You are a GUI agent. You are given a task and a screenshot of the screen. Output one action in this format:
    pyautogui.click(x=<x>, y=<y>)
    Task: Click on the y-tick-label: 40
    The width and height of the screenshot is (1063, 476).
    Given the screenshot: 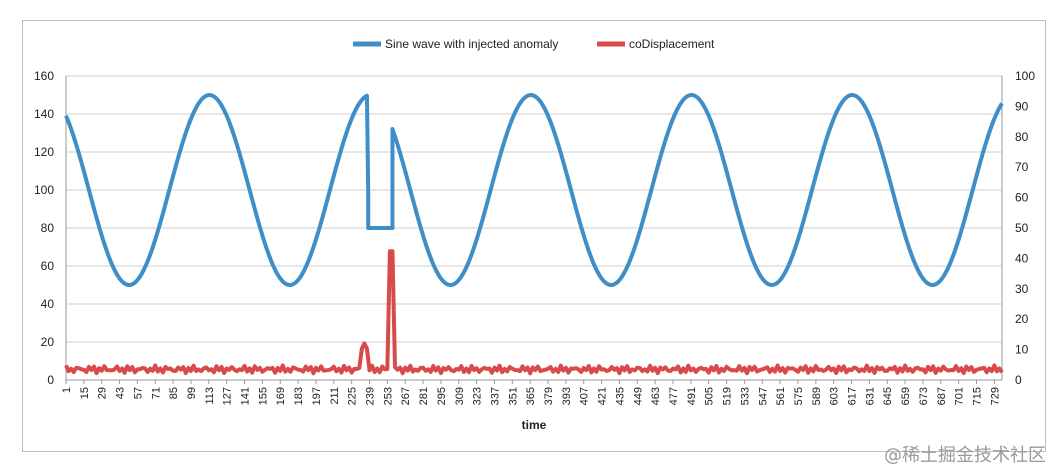 What is the action you would take?
    pyautogui.click(x=48, y=304)
    